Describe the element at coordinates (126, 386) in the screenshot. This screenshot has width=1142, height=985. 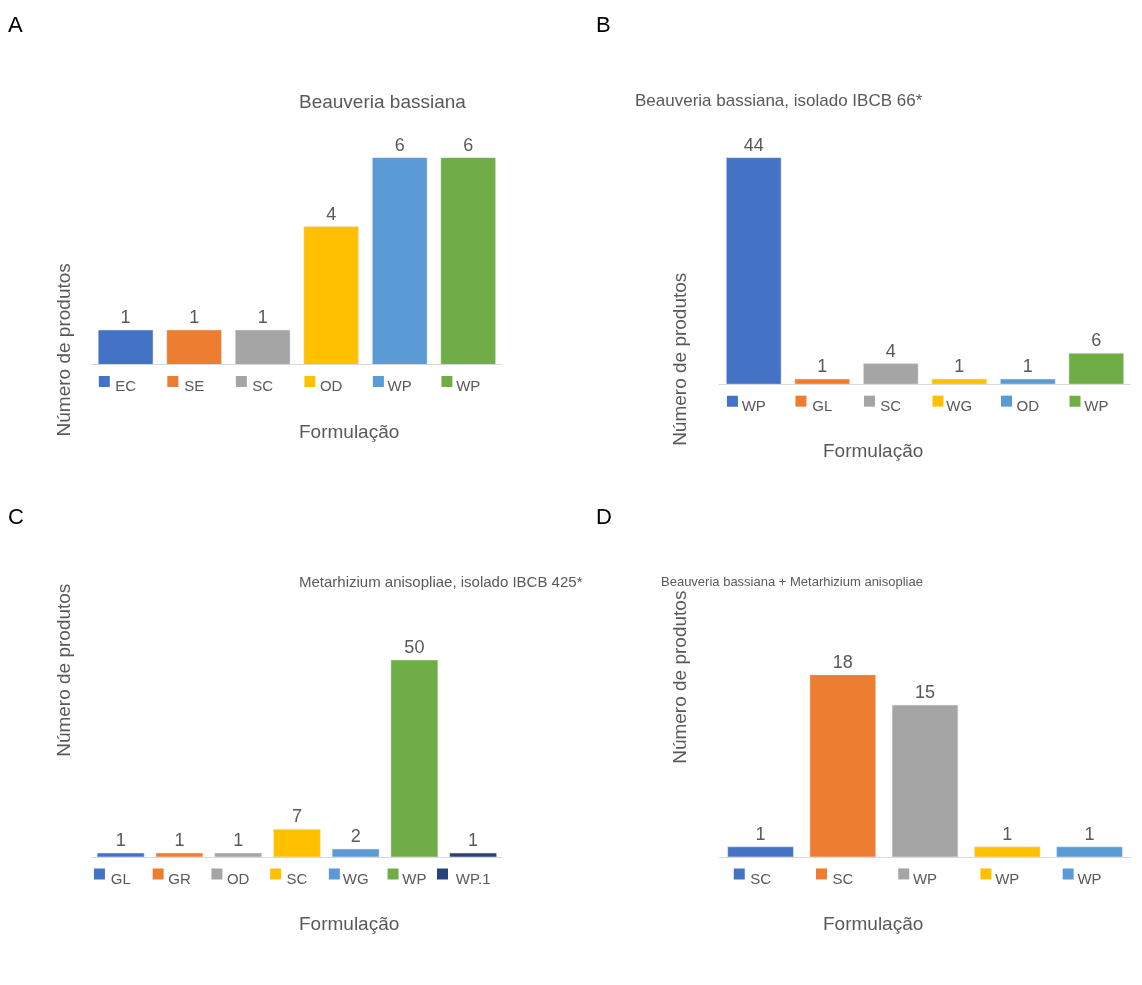
I see `x-tick-label: EC` at that location.